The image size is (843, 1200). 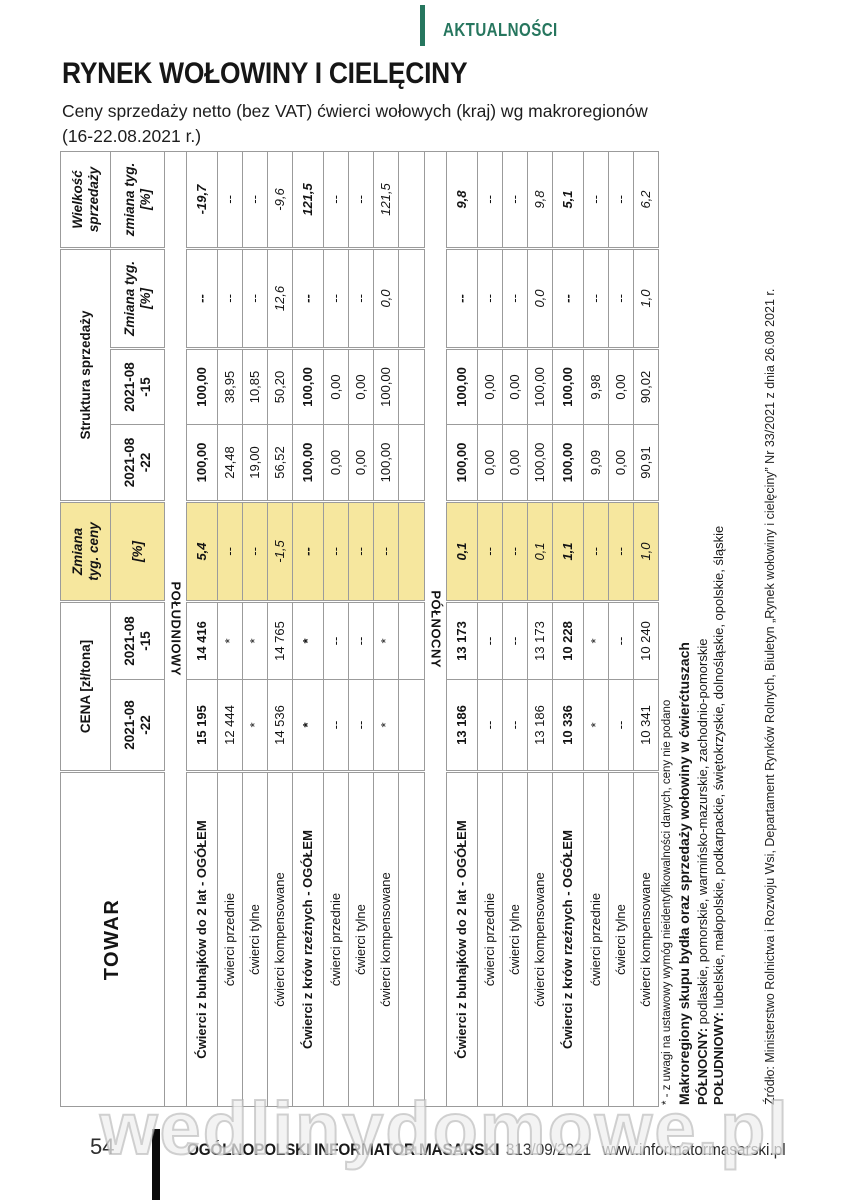 I want to click on zmiana-ceny-unit-header: [%], so click(x=137, y=551).